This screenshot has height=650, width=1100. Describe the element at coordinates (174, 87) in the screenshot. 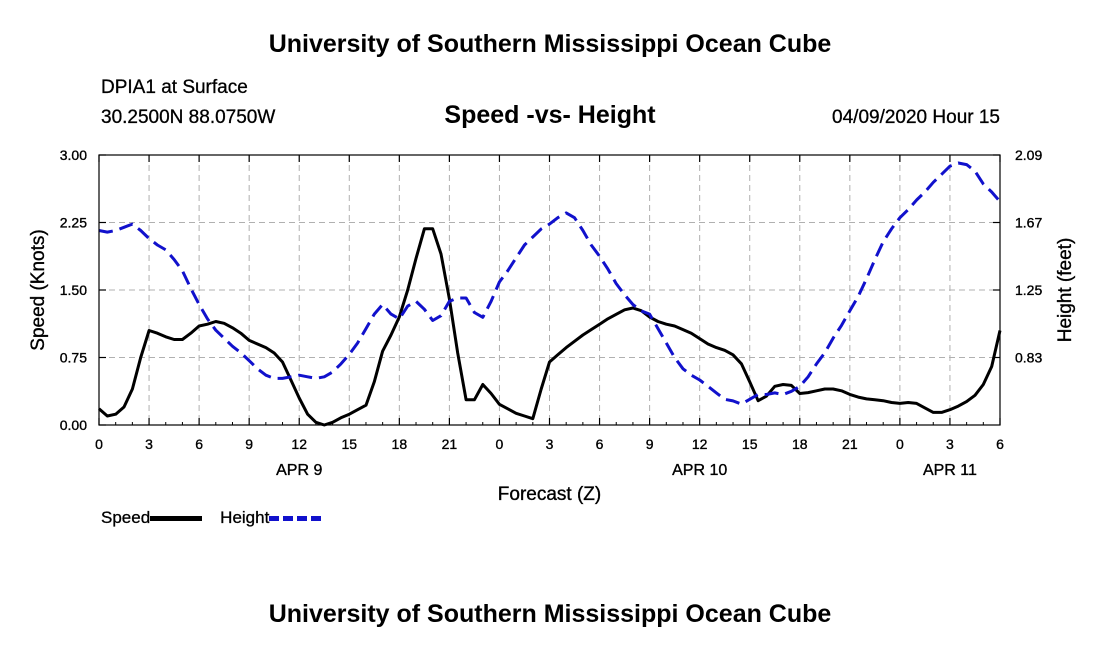

I see `station-name: DPIA1 at Surface` at that location.